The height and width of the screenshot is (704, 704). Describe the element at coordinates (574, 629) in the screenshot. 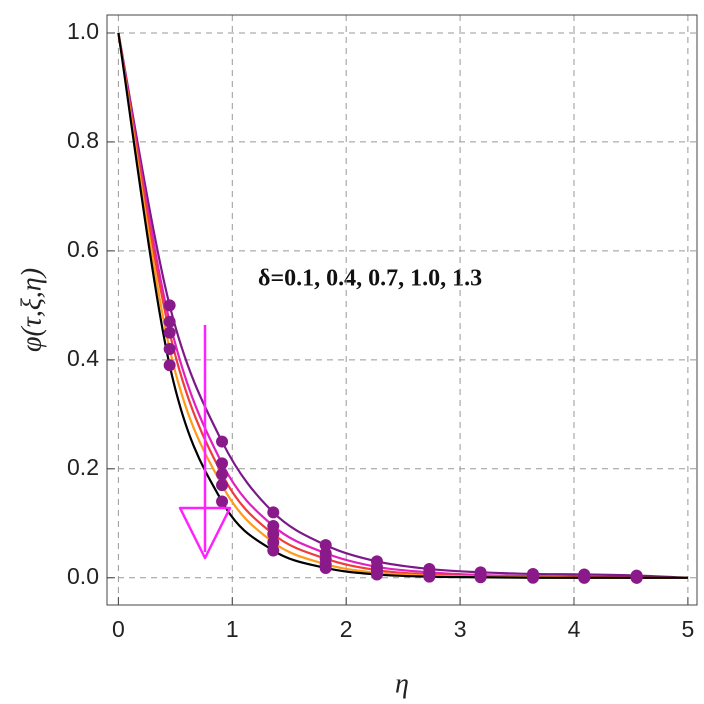

I see `x-tick-label: 4` at that location.